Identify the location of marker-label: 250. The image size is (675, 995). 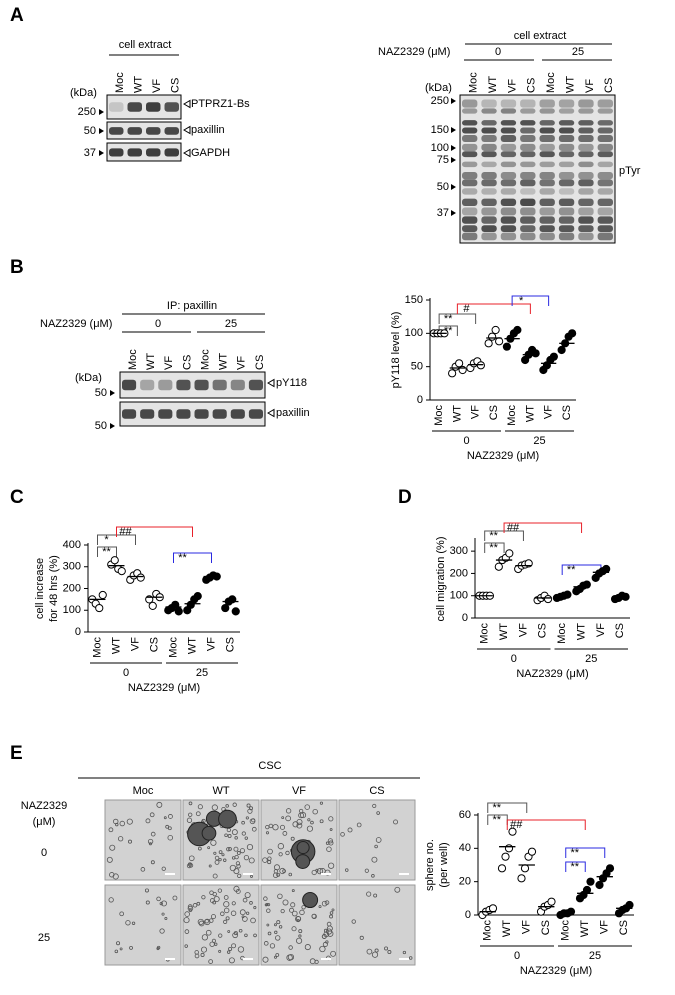
(87, 112).